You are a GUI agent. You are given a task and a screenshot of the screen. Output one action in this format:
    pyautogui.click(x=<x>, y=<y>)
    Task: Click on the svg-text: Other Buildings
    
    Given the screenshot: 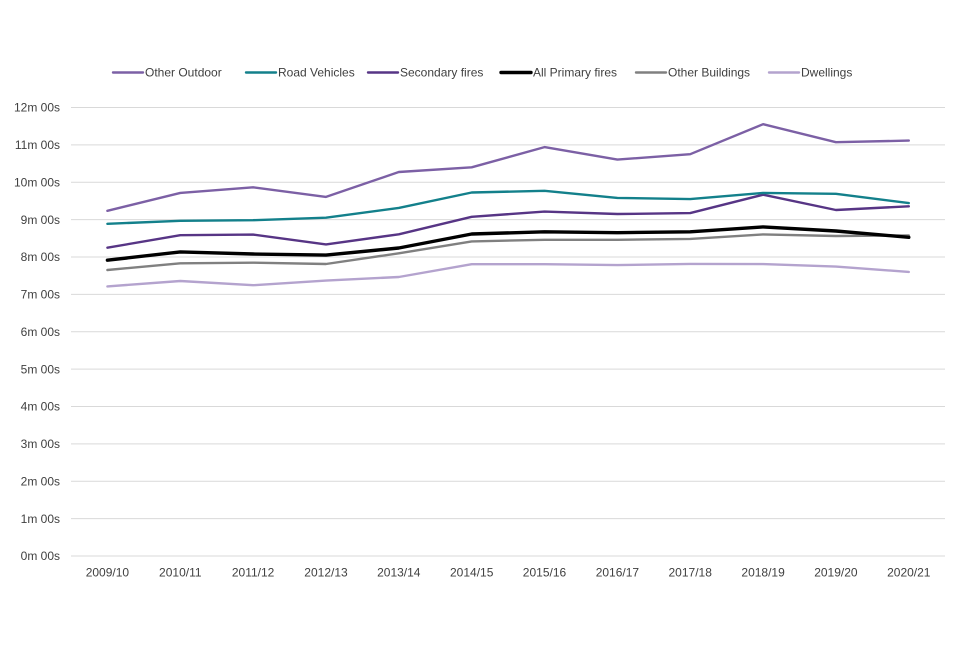 What is the action you would take?
    pyautogui.click(x=709, y=73)
    